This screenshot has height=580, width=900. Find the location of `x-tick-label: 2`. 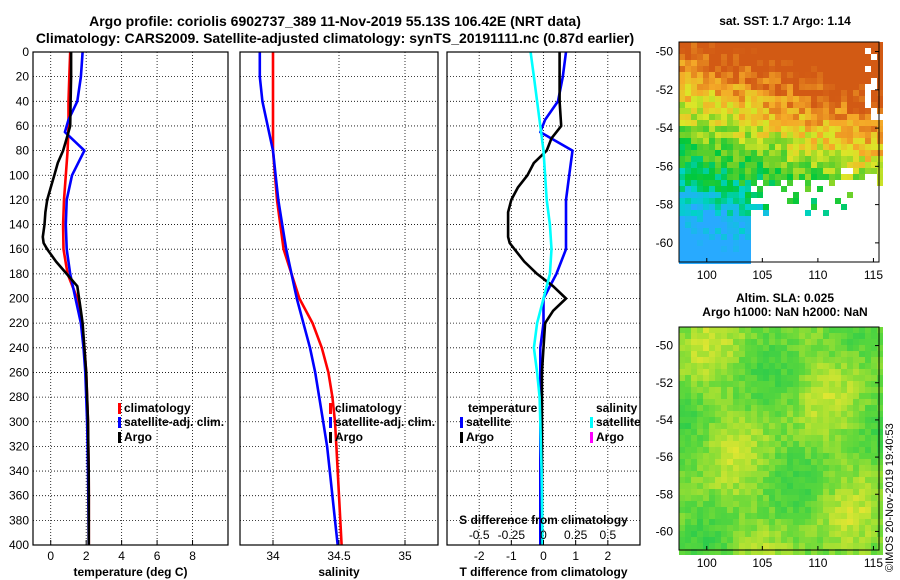

x-tick-label: 2 is located at coordinates (607, 556).